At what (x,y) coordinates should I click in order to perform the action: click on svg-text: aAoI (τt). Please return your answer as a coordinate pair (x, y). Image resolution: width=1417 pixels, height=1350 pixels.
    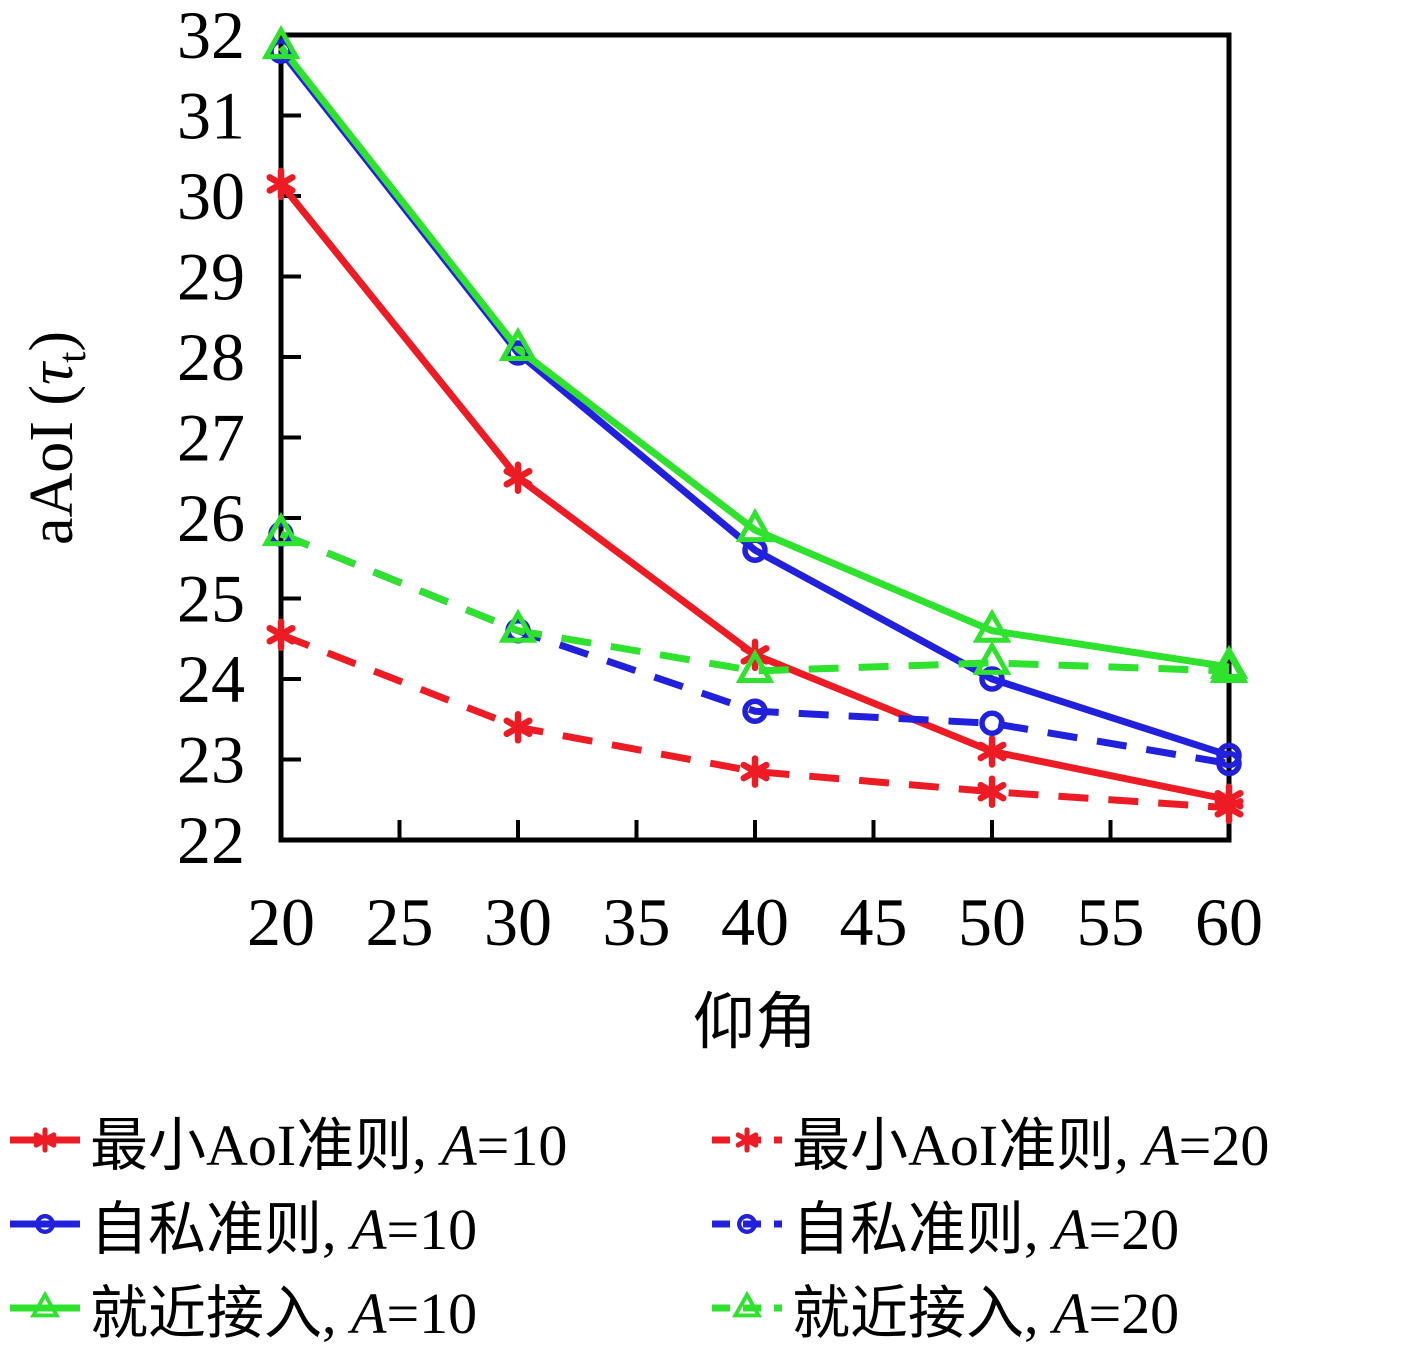
    Looking at the image, I should click on (56, 438).